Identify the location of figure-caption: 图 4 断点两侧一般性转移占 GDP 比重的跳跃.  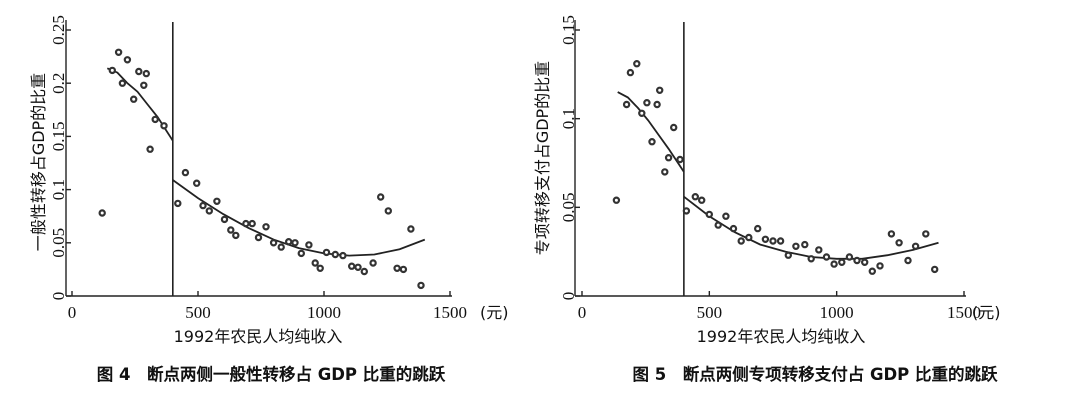
(271, 374).